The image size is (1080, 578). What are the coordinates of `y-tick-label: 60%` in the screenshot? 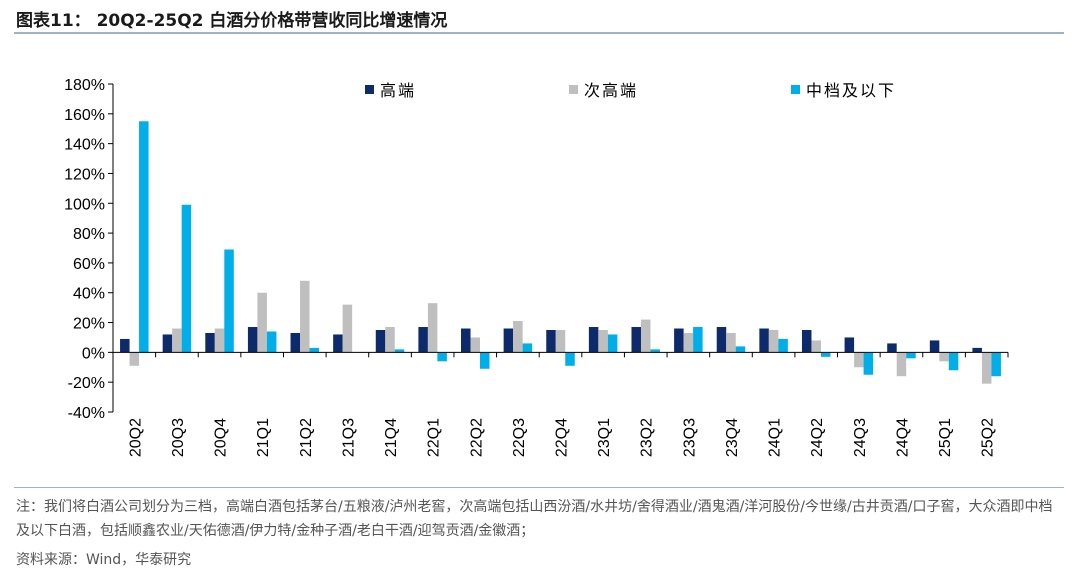 It's located at (89, 264).